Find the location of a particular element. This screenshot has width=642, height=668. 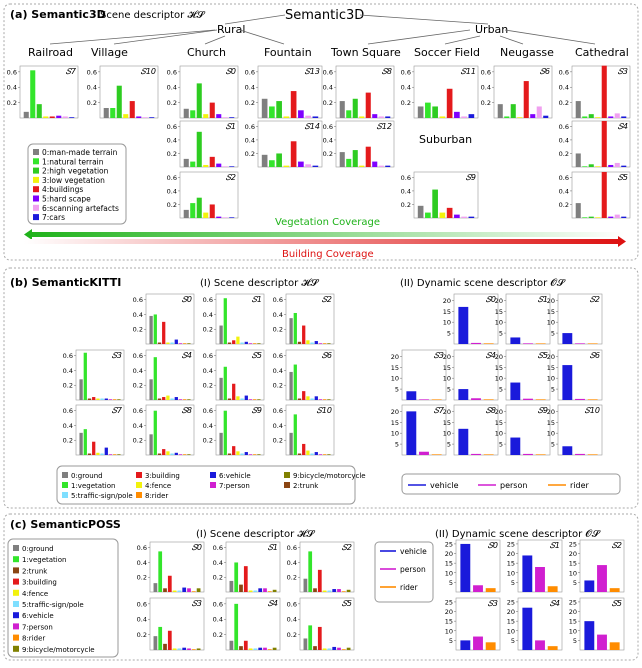

chart-title: 𝑆9 is located at coordinates (471, 177).